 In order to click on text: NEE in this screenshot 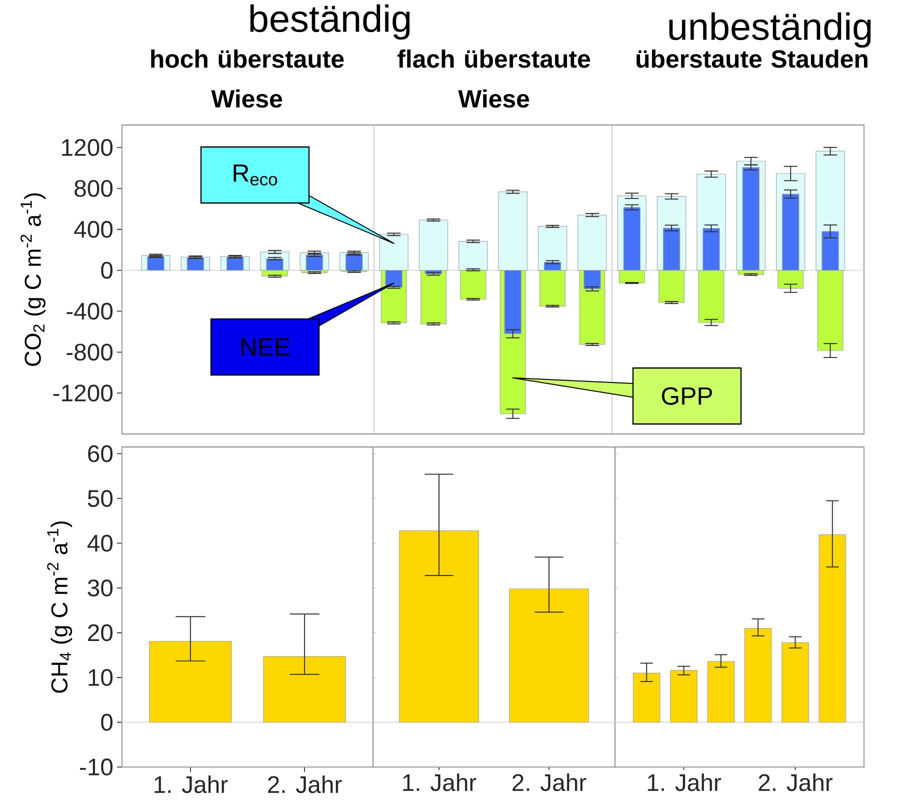, I will do `click(265, 347)`.